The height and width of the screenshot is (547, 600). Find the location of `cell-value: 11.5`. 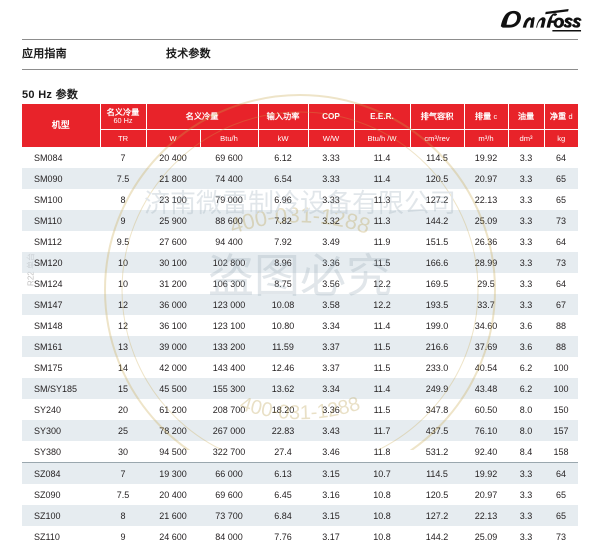

cell-value: 11.5 is located at coordinates (382, 409).